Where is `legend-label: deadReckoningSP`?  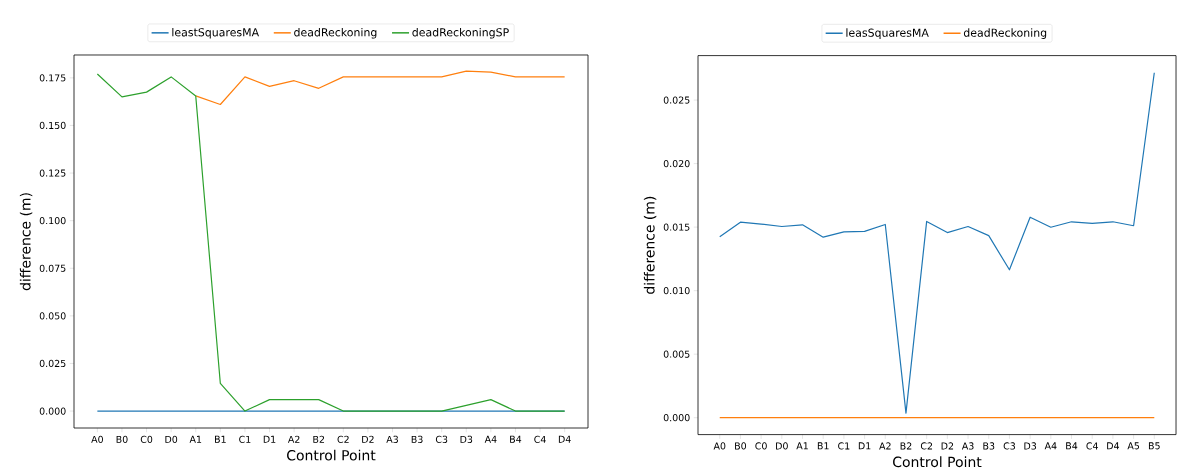 legend-label: deadReckoningSP is located at coordinates (460, 33).